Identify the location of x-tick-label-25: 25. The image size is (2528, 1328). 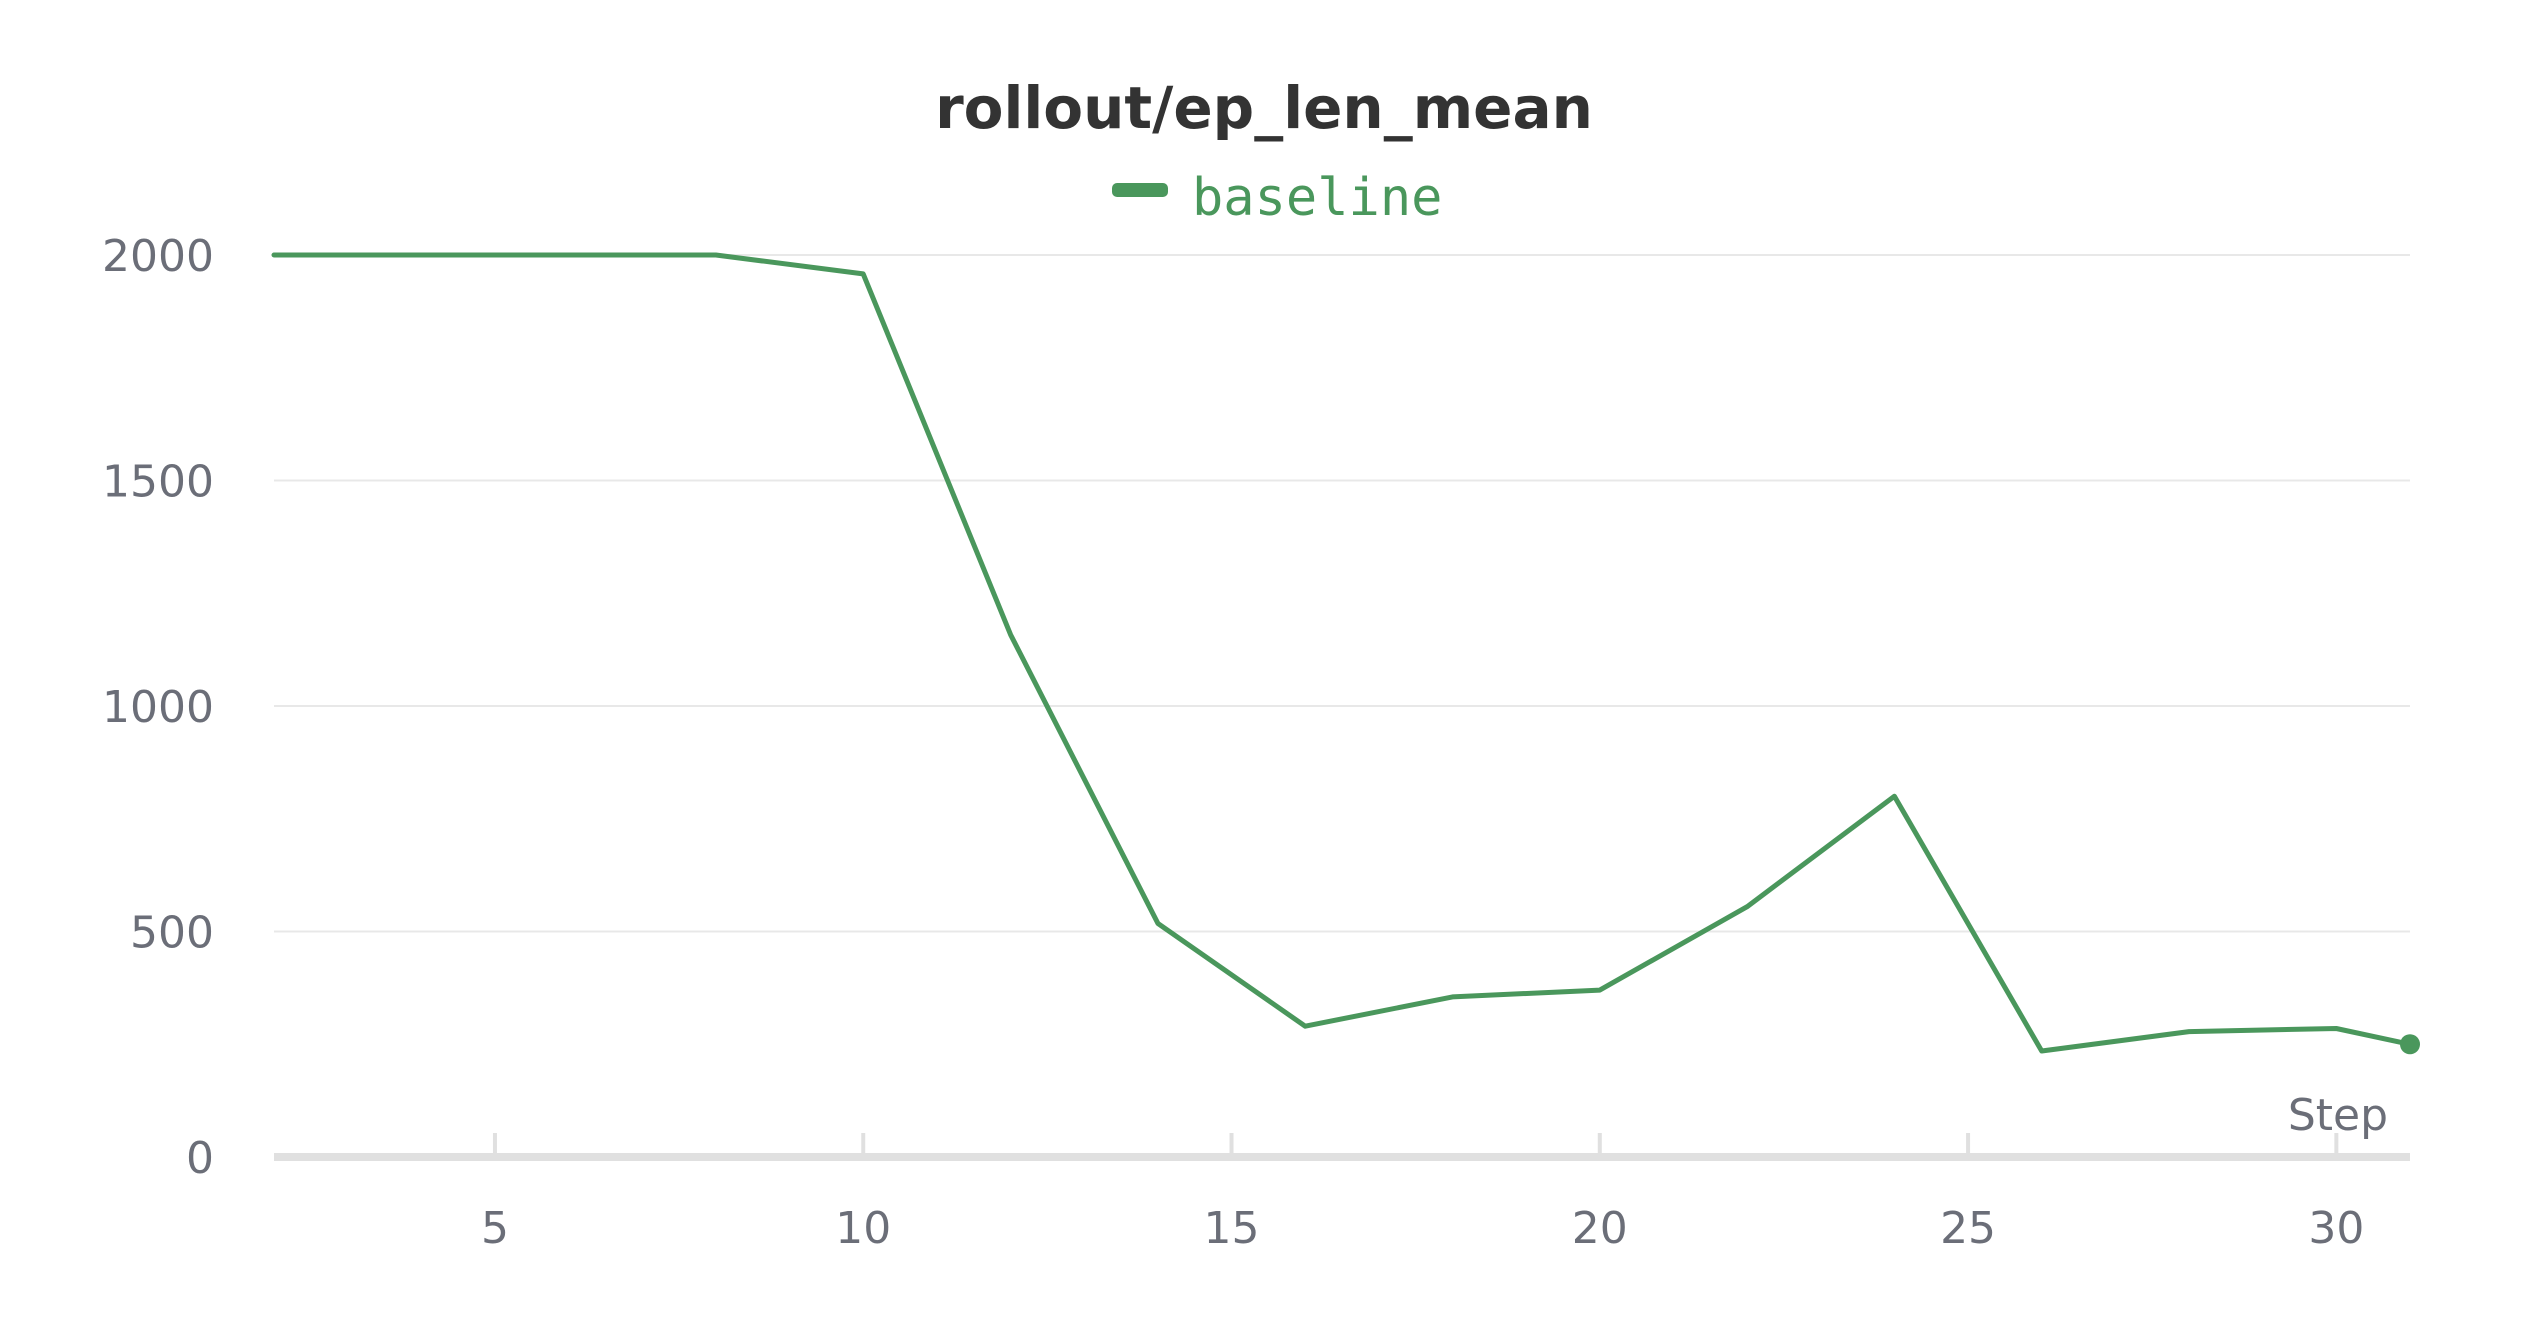
(1968, 1228).